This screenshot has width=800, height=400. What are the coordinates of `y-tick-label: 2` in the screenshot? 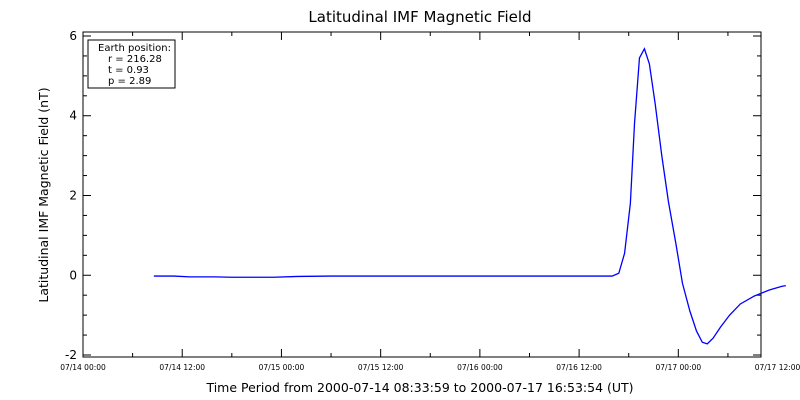 It's located at (73, 195).